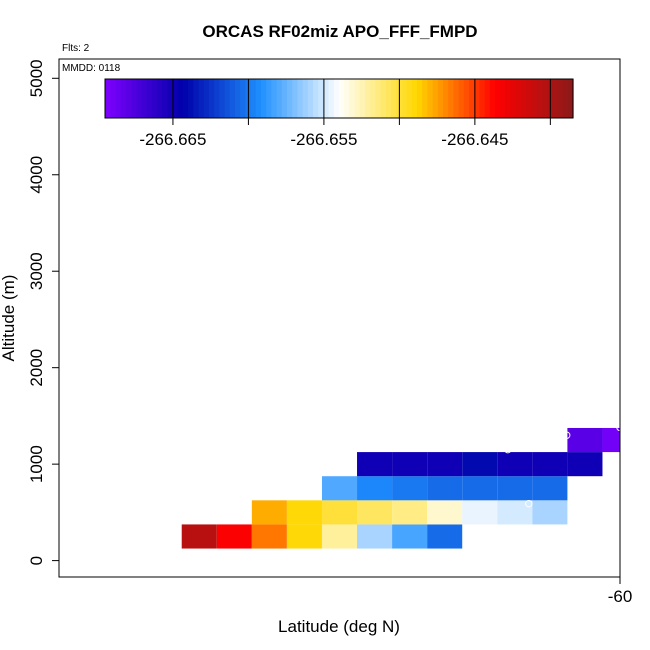  What do you see at coordinates (76, 48) in the screenshot?
I see `flights-label: Flts: 2` at bounding box center [76, 48].